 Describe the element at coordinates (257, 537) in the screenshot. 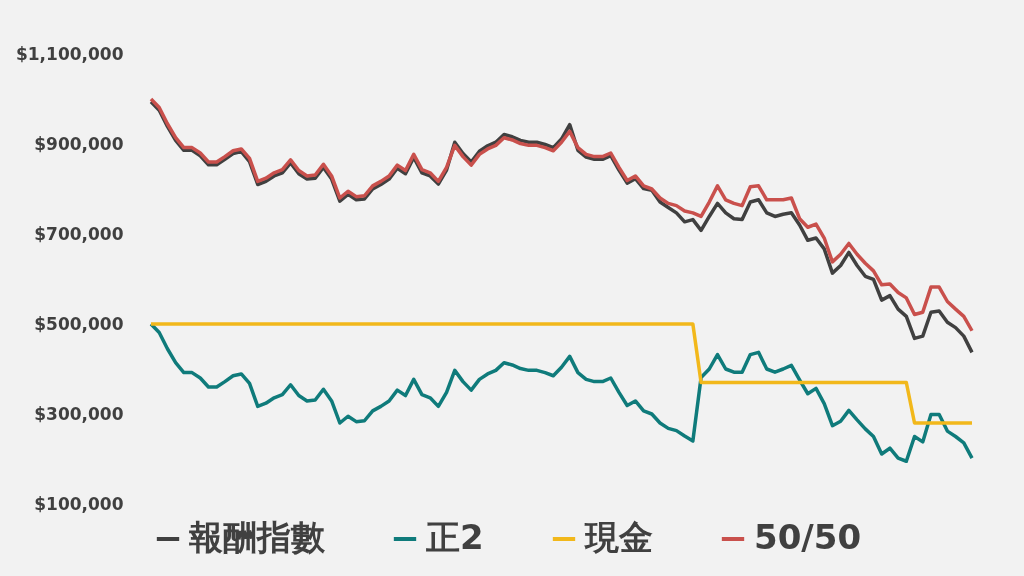

I see `legend-label: 報酬指數` at that location.